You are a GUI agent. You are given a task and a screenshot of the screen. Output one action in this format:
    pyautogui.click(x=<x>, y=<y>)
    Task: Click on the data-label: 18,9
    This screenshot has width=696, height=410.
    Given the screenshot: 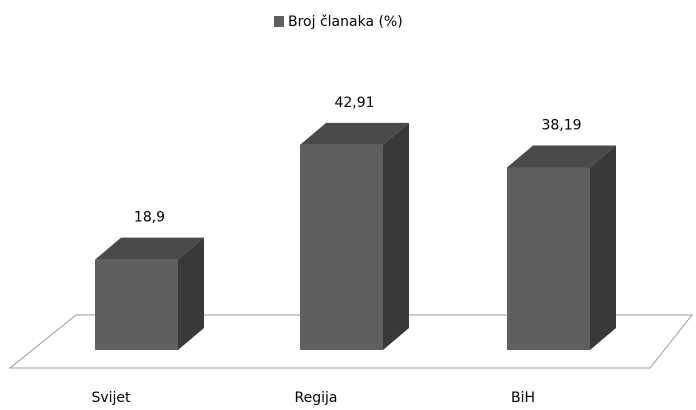 What is the action you would take?
    pyautogui.click(x=149, y=218)
    